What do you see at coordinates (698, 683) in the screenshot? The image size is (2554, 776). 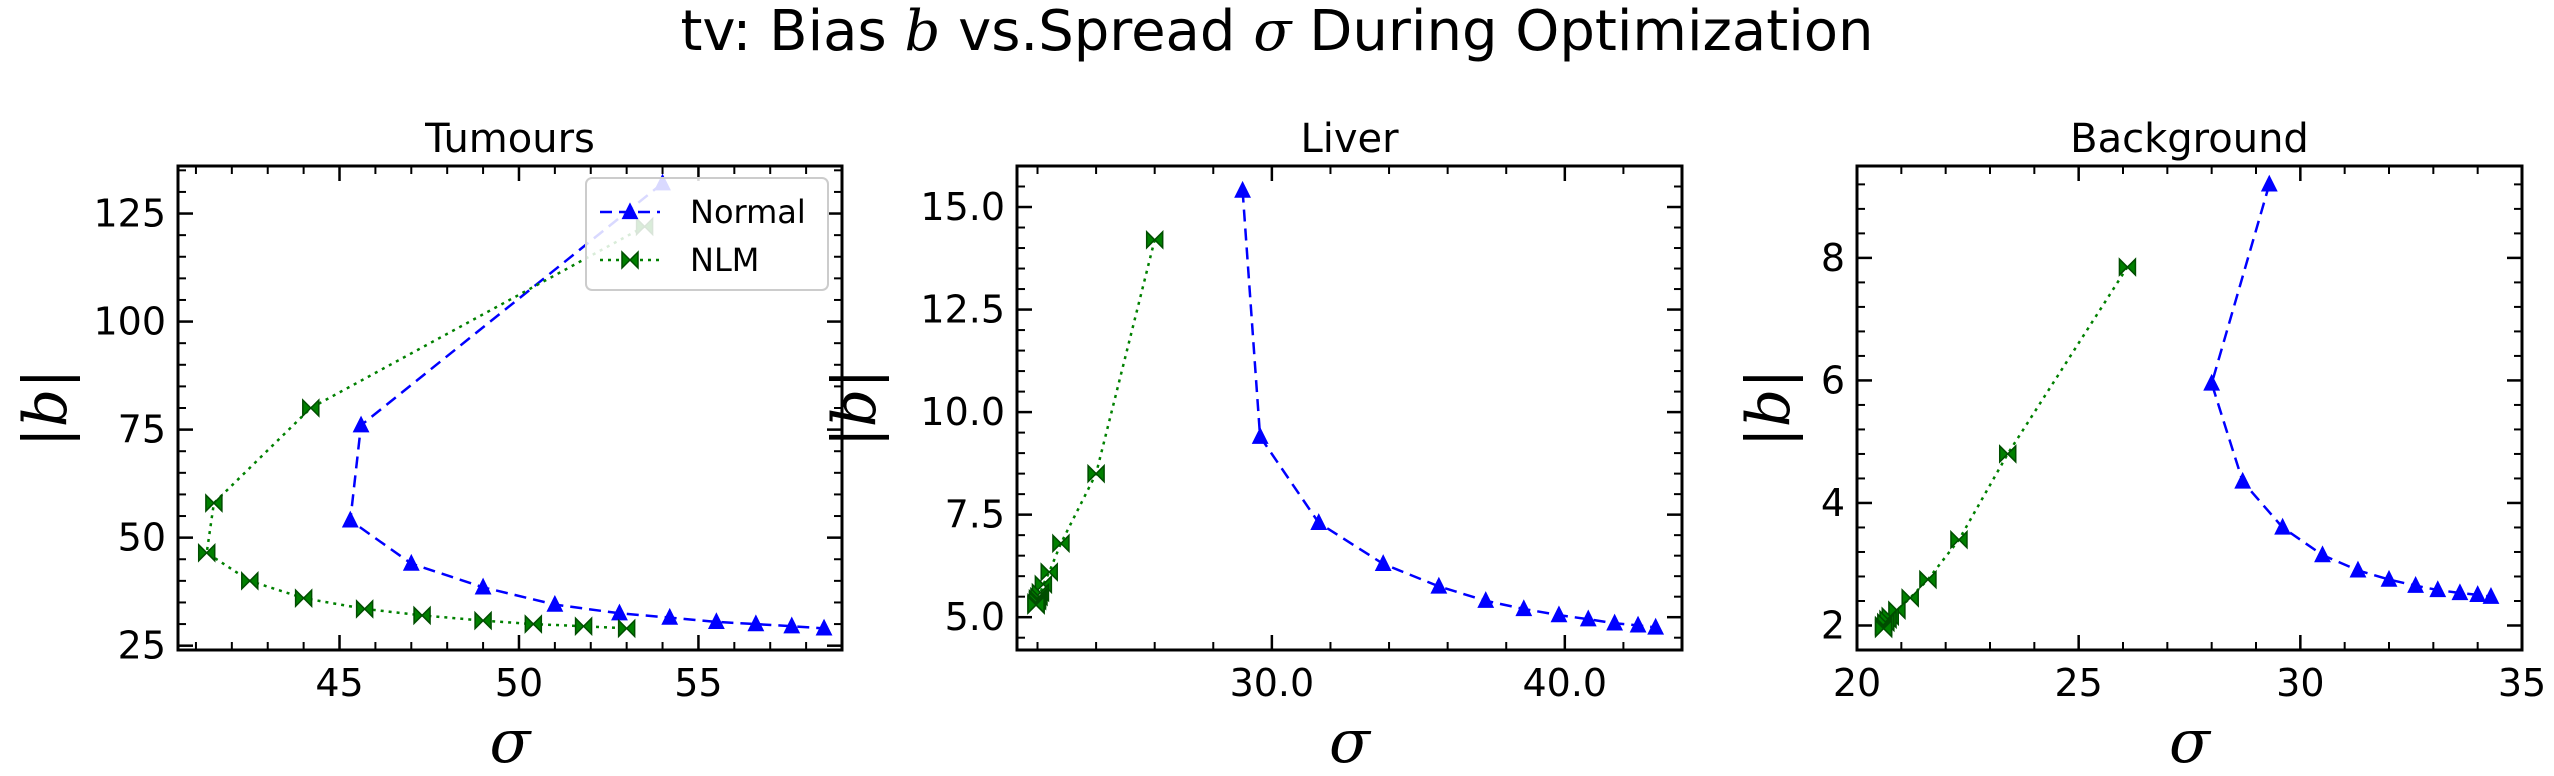 I see `x-tick-label: 55` at bounding box center [698, 683].